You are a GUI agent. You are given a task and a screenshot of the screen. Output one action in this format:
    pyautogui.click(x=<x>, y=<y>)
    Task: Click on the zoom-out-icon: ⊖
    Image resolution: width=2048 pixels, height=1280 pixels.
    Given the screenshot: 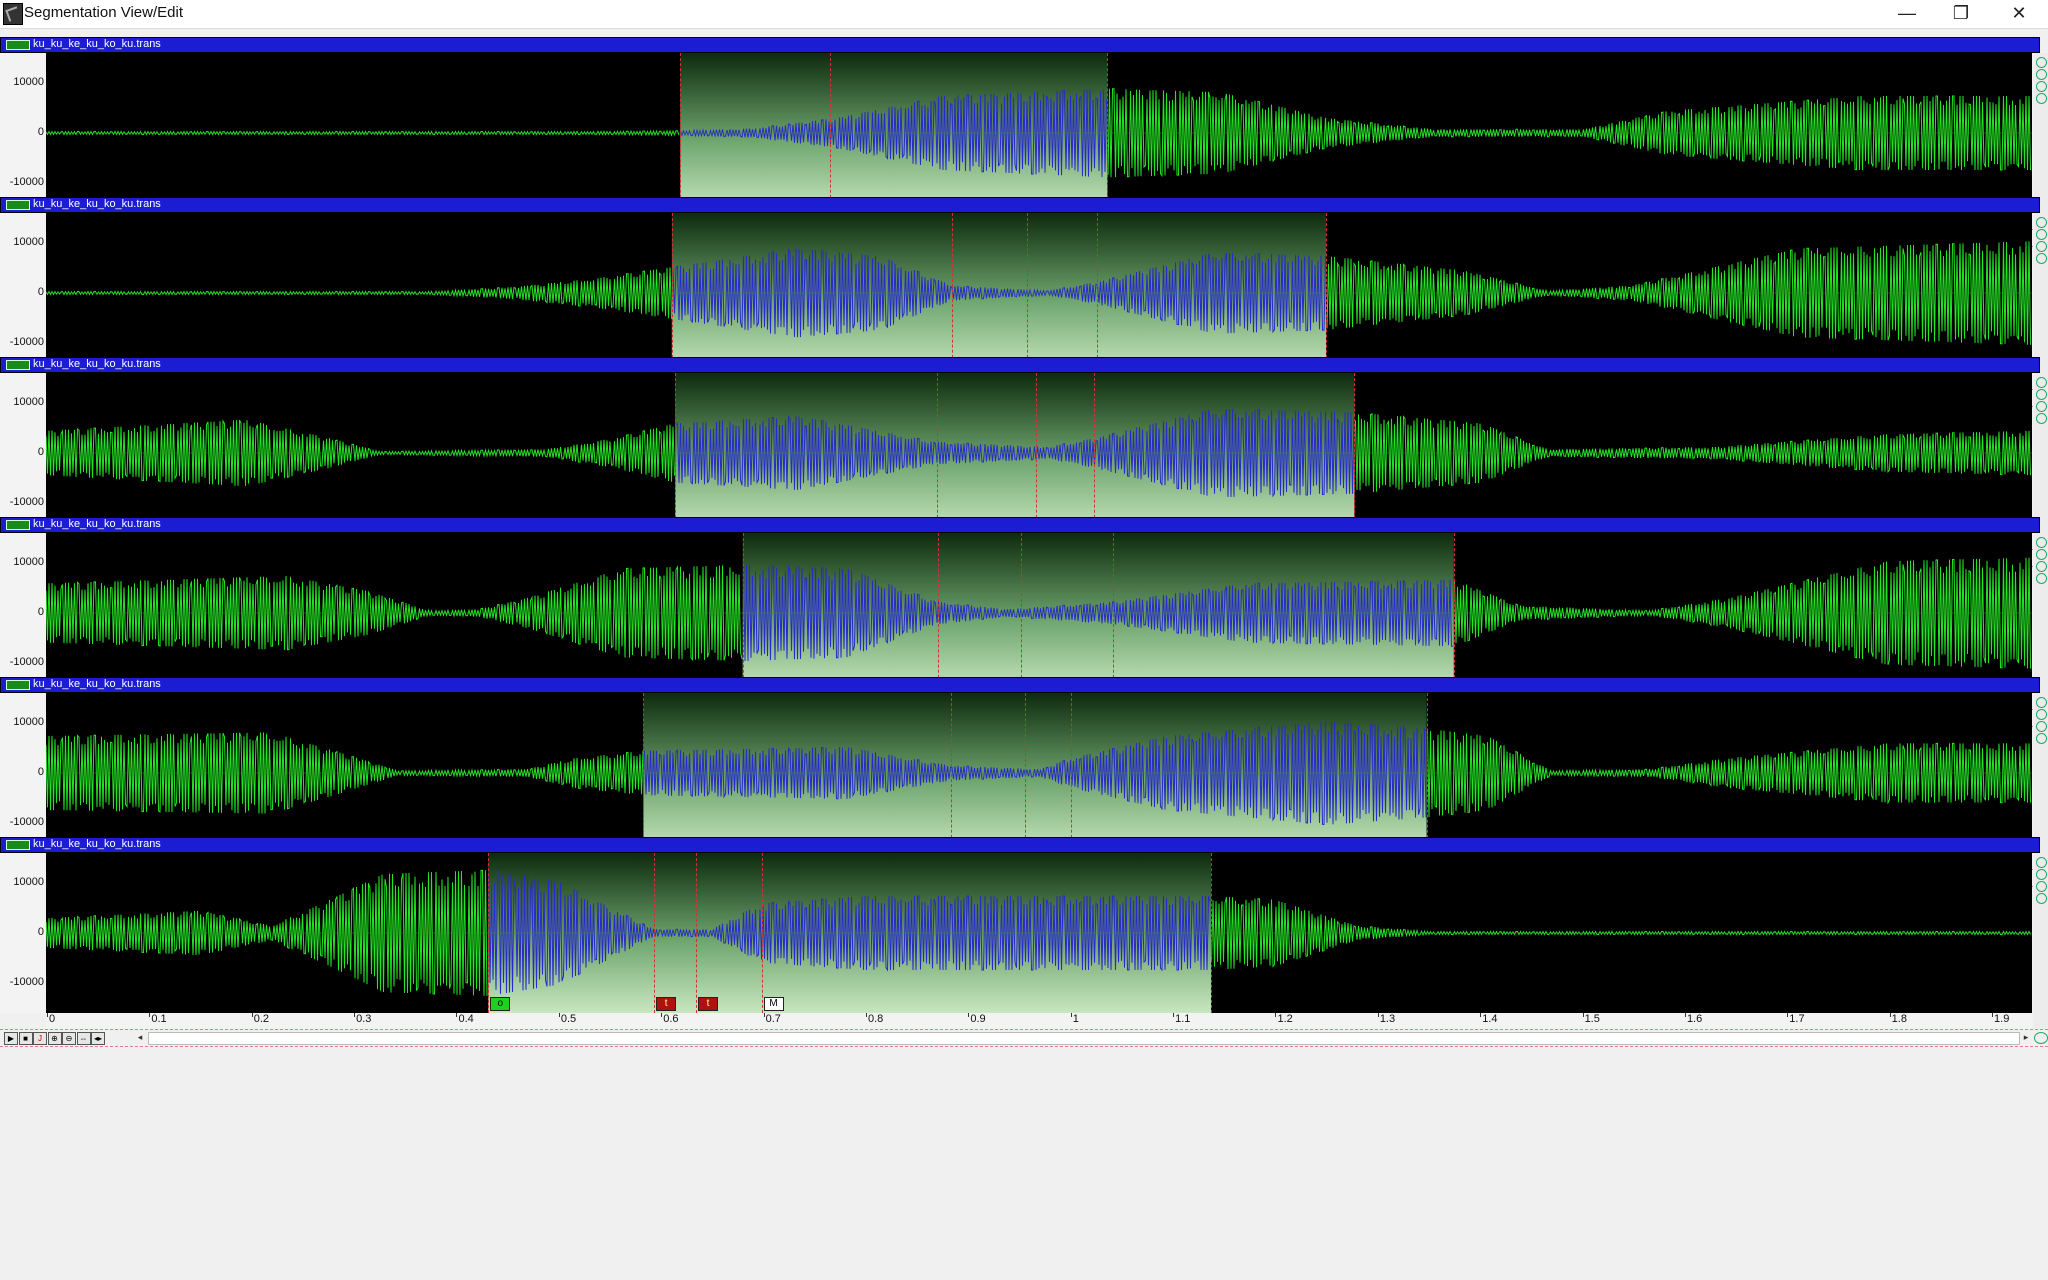 What is the action you would take?
    pyautogui.click(x=69, y=1038)
    